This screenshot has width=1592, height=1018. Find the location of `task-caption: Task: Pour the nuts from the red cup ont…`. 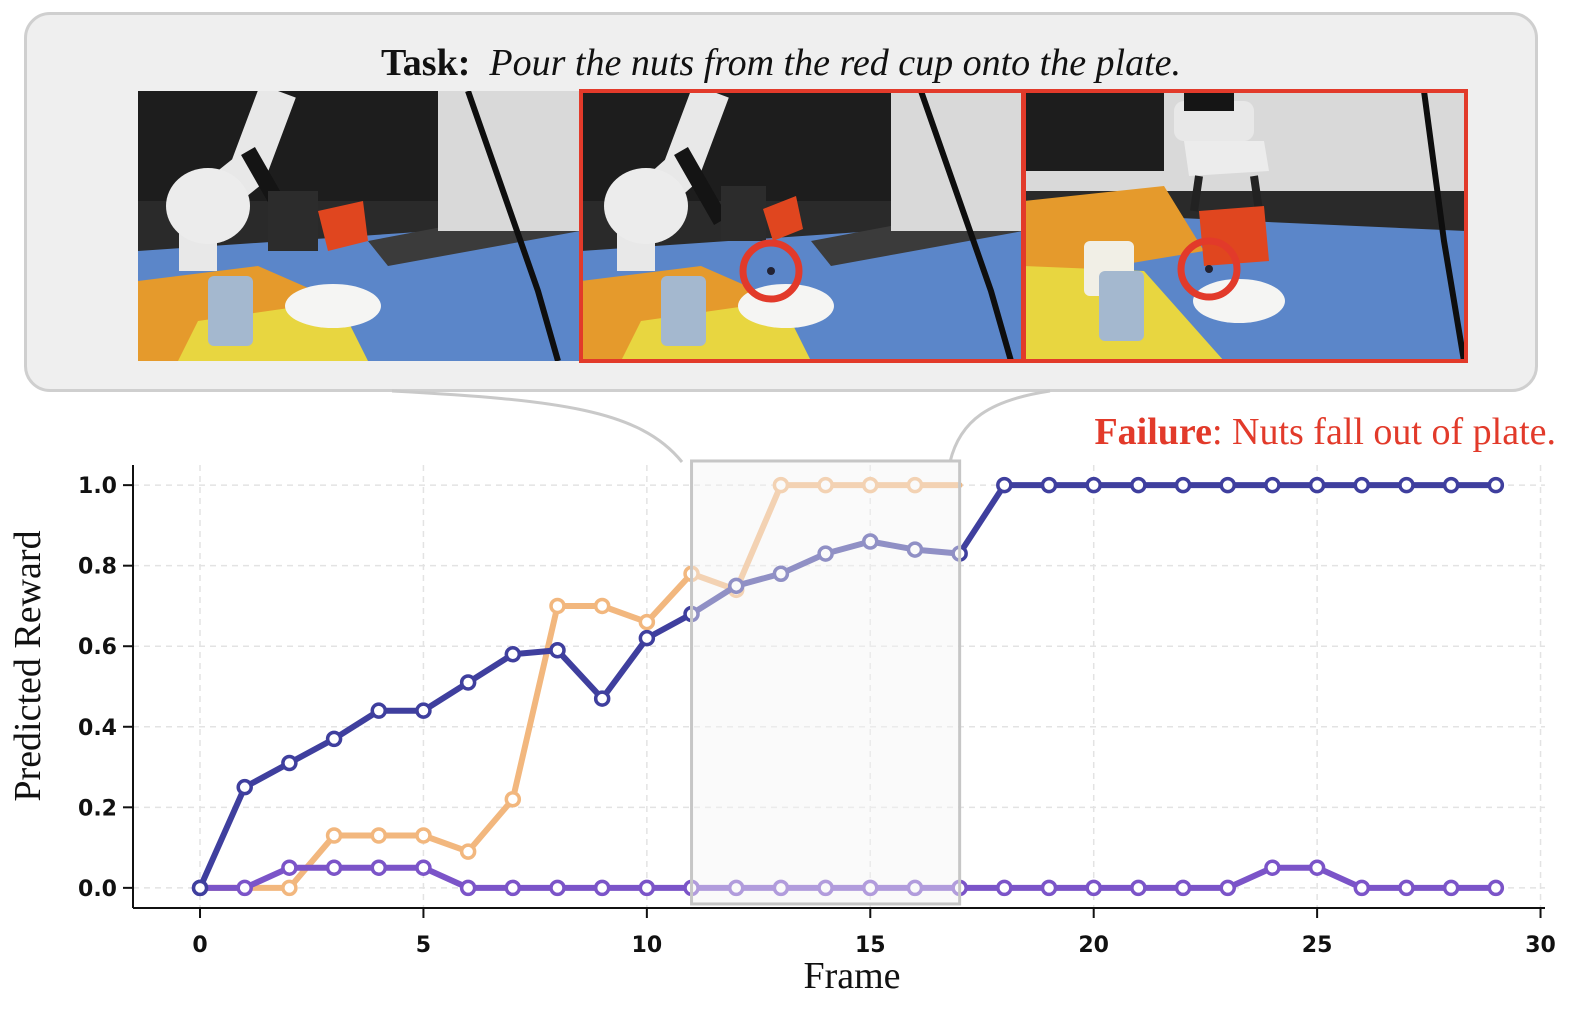

task-caption: Task: Pour the nuts from the red cup ont… is located at coordinates (781, 63).